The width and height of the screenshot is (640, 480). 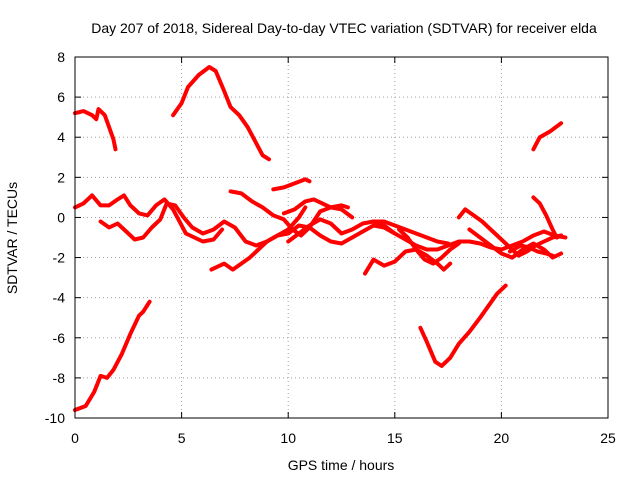 I want to click on x-tick-label: 25, so click(x=608, y=438).